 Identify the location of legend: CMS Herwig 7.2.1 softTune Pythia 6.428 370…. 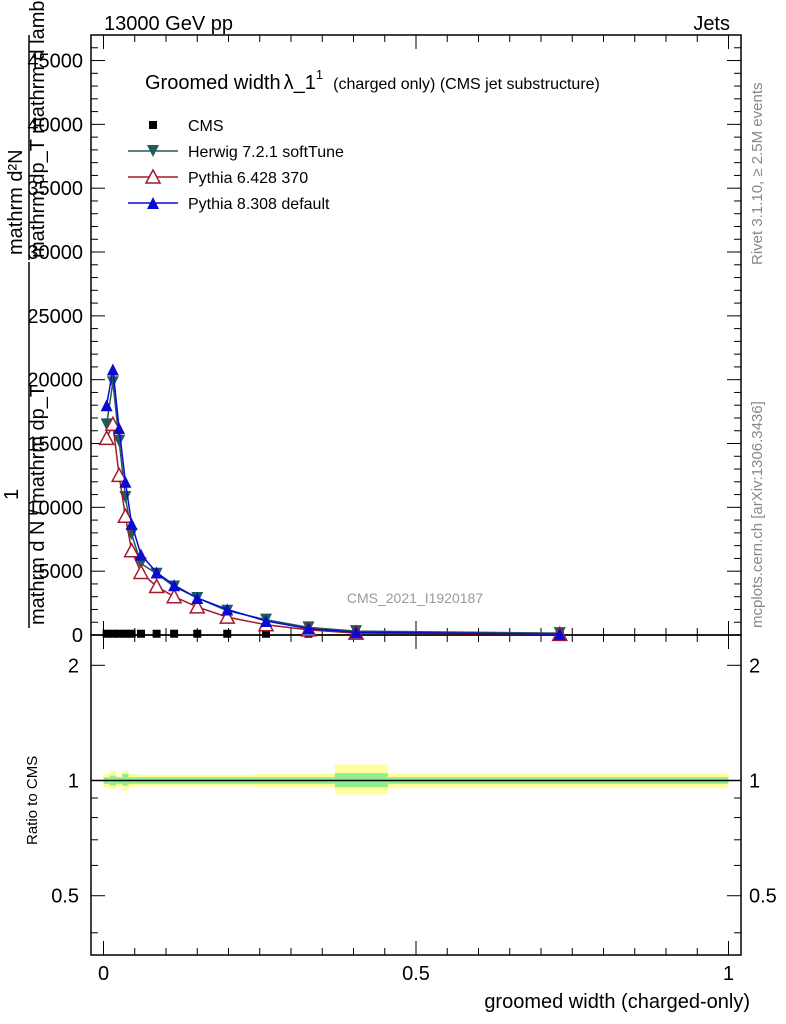
(236, 165).